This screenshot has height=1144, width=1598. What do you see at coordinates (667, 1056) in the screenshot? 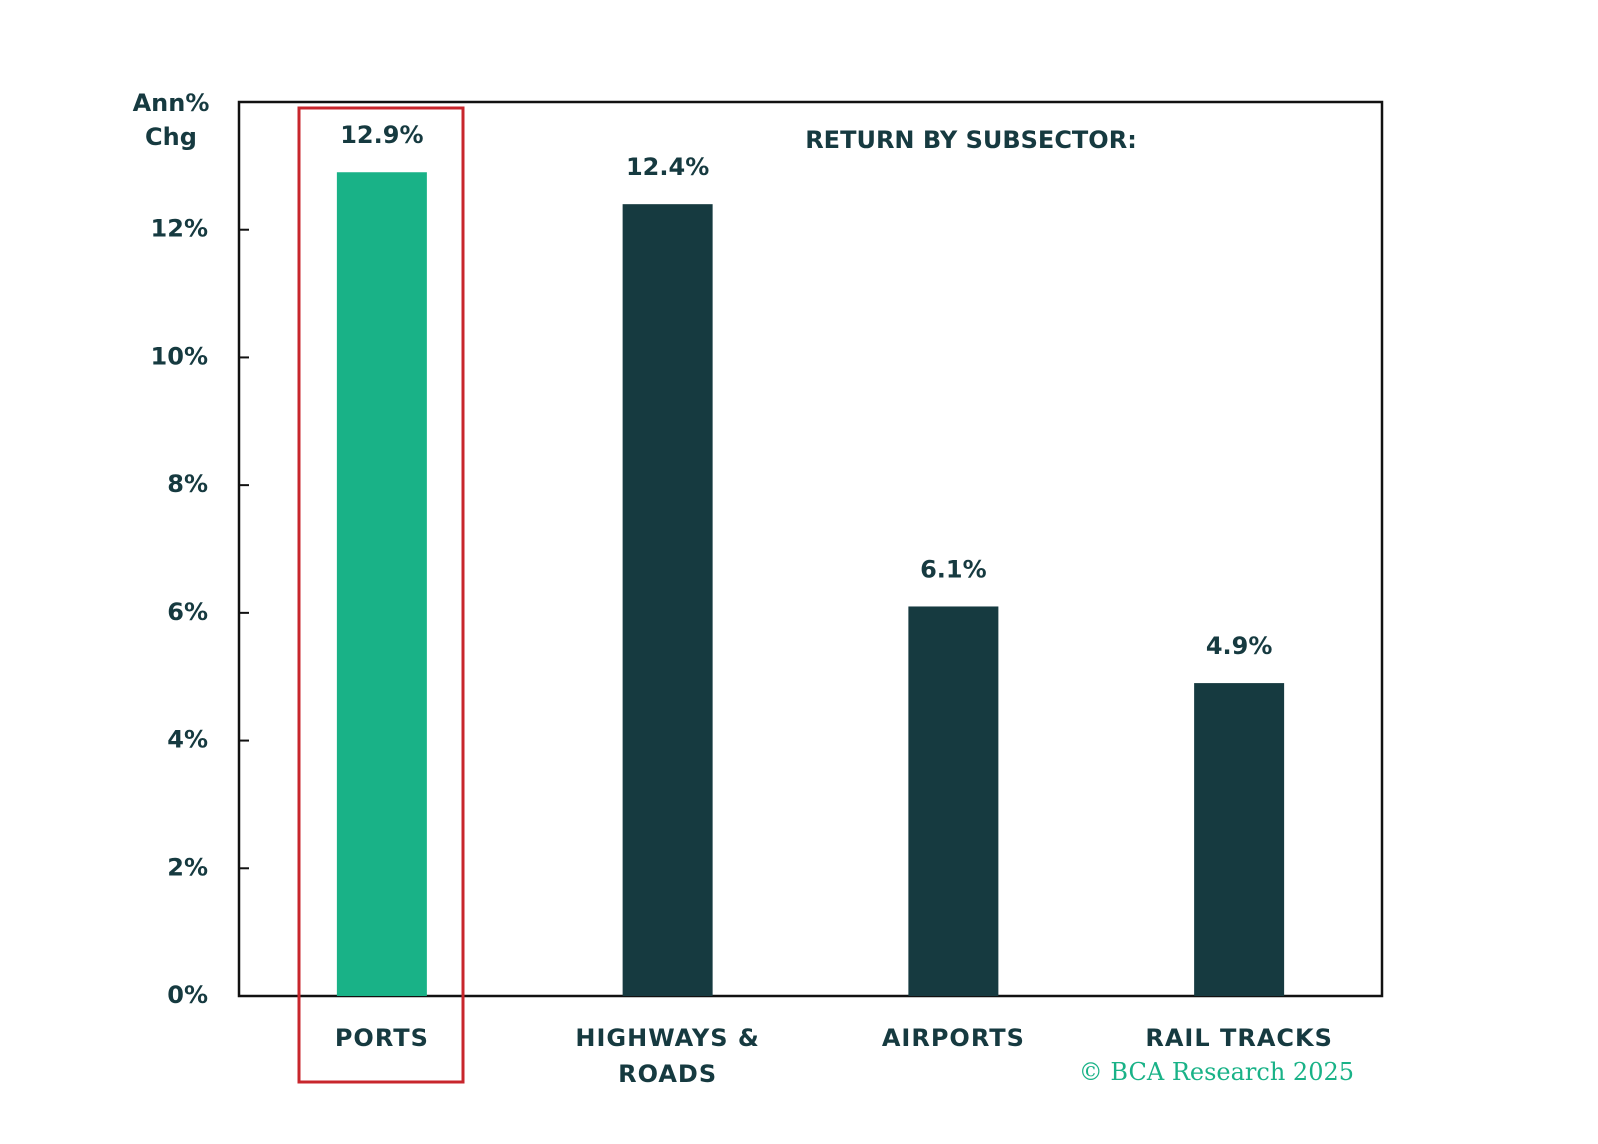
I see `x-tick-label: HIGHWAYS & ROADS` at bounding box center [667, 1056].